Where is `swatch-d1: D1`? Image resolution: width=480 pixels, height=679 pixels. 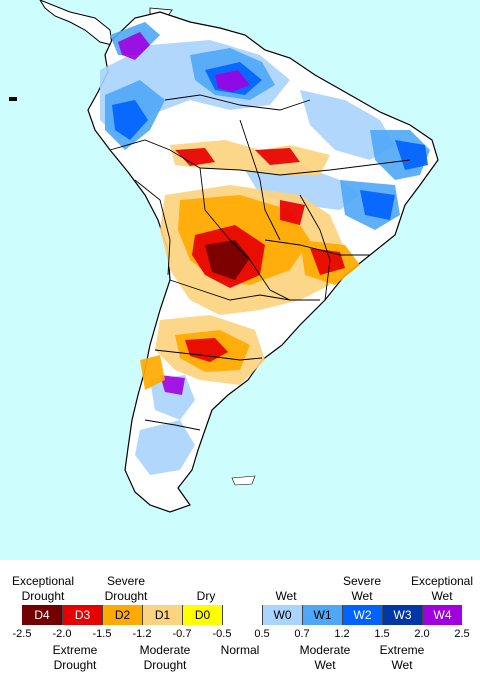
swatch-d1: D1 is located at coordinates (162, 615).